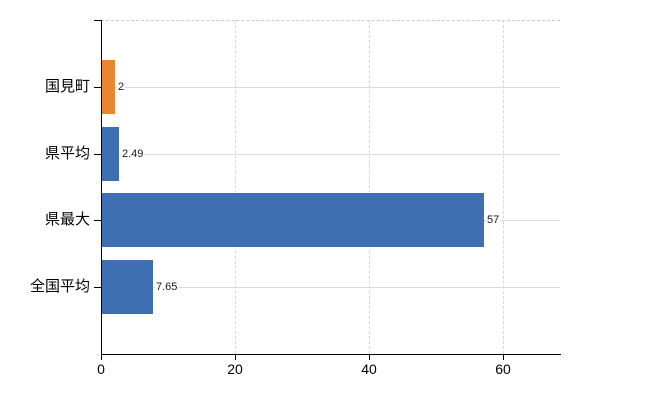 This screenshot has height=400, width=650. What do you see at coordinates (369, 369) in the screenshot?
I see `x-tick-label: 40` at bounding box center [369, 369].